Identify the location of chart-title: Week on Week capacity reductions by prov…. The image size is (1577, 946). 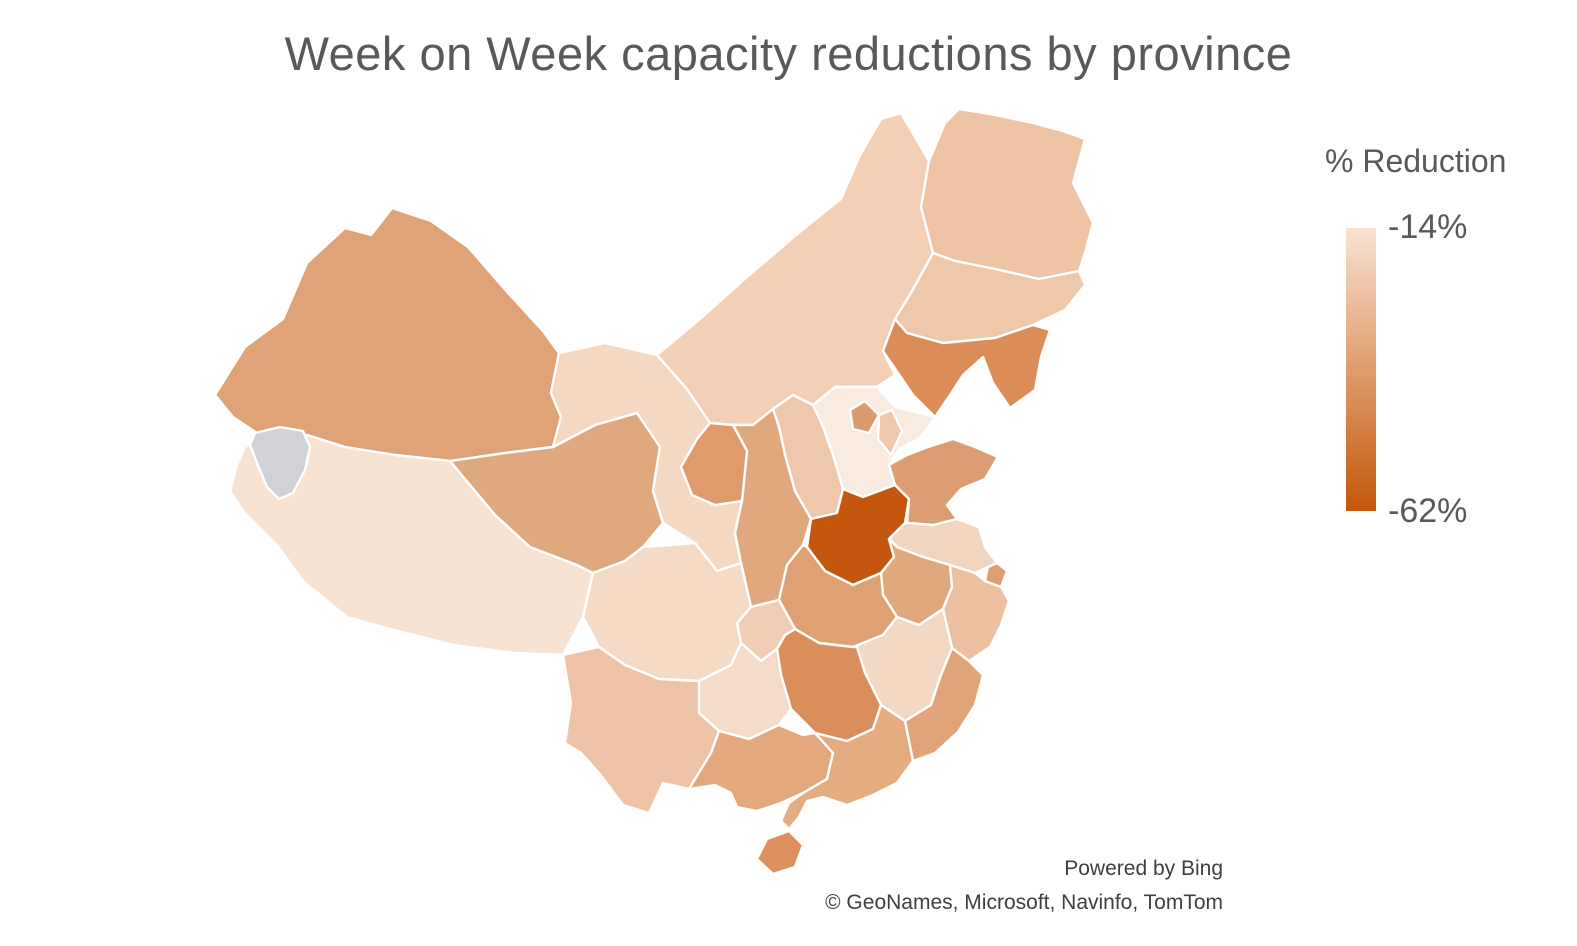
(788, 53).